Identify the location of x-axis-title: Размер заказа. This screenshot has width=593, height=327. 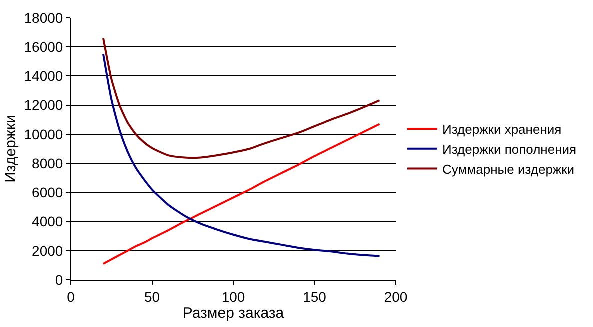
(233, 313).